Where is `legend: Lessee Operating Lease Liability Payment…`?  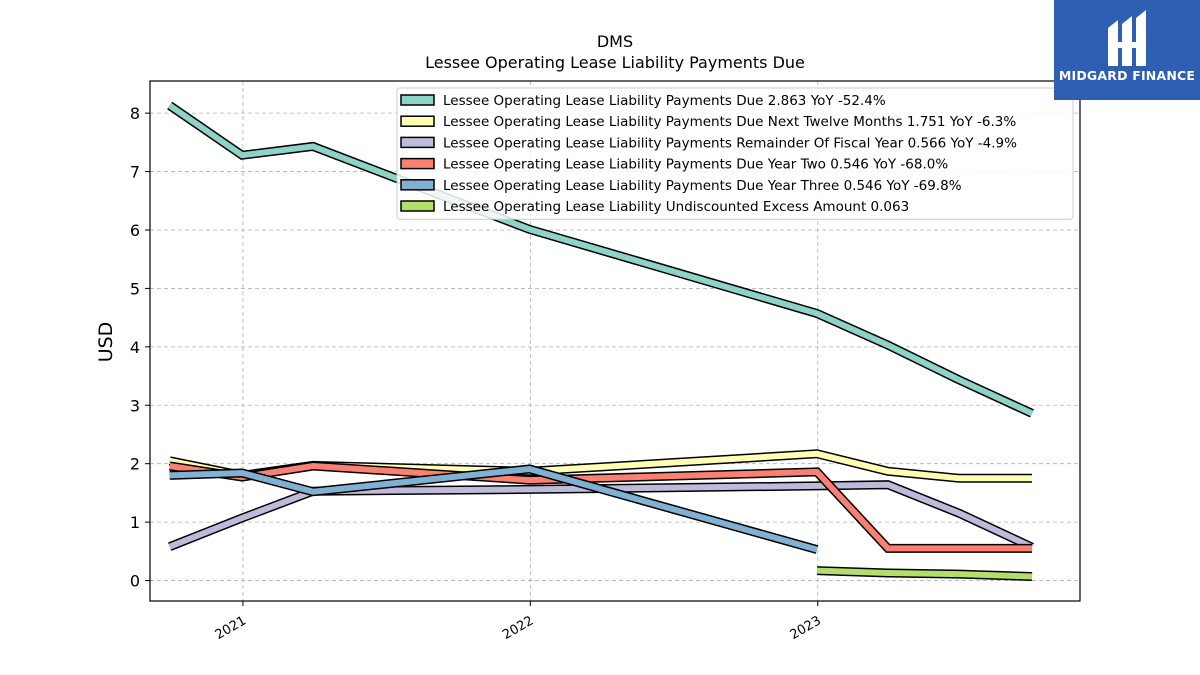 legend: Lessee Operating Lease Liability Payment… is located at coordinates (735, 153).